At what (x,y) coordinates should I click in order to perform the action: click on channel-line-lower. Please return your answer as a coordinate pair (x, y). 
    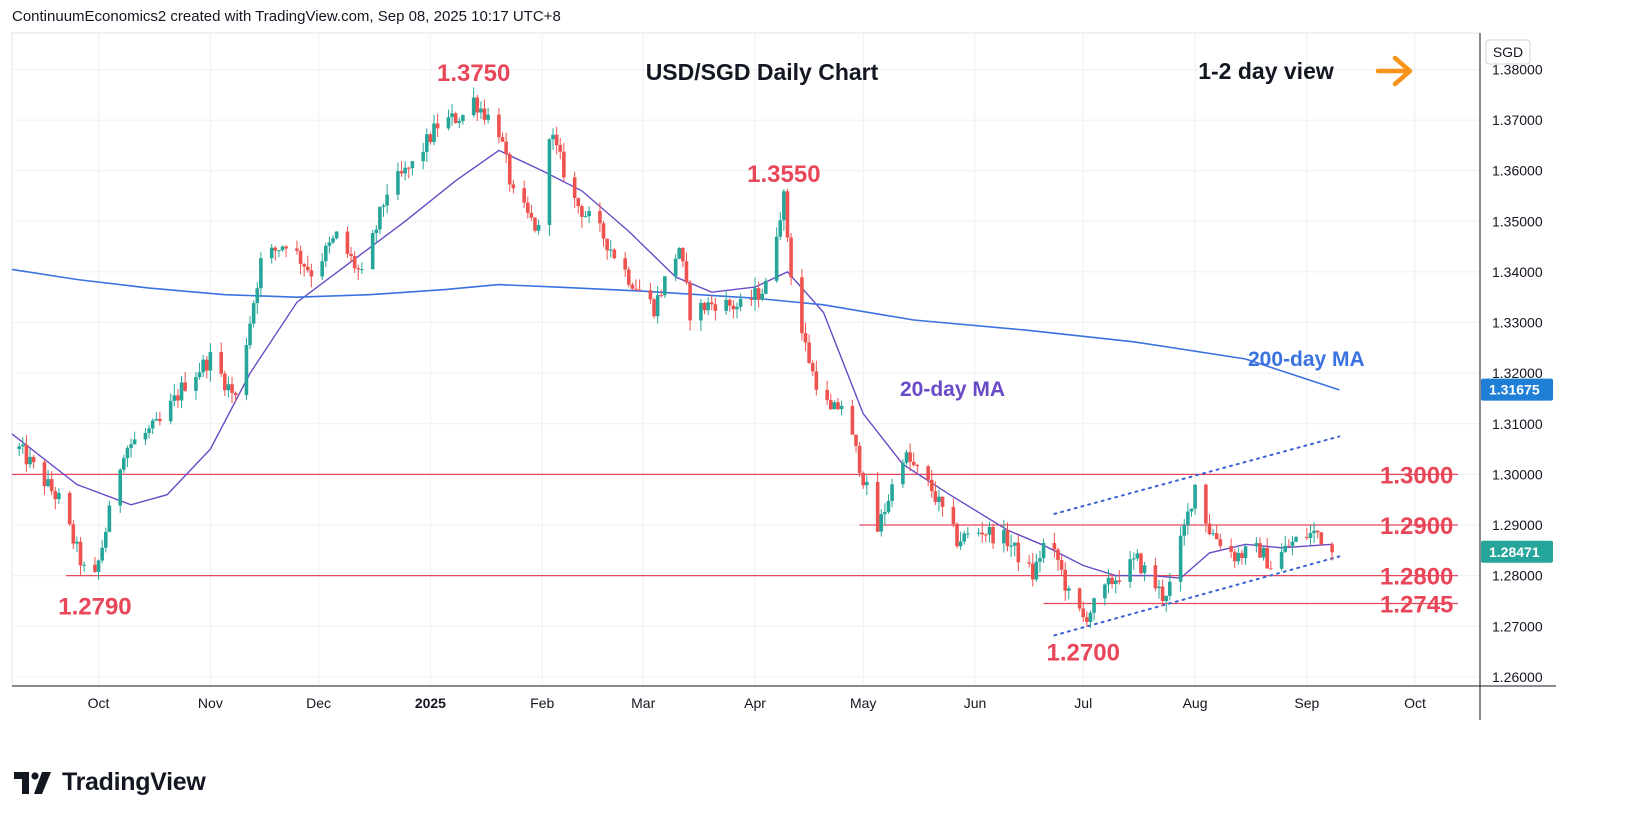
    Looking at the image, I should click on (1197, 596).